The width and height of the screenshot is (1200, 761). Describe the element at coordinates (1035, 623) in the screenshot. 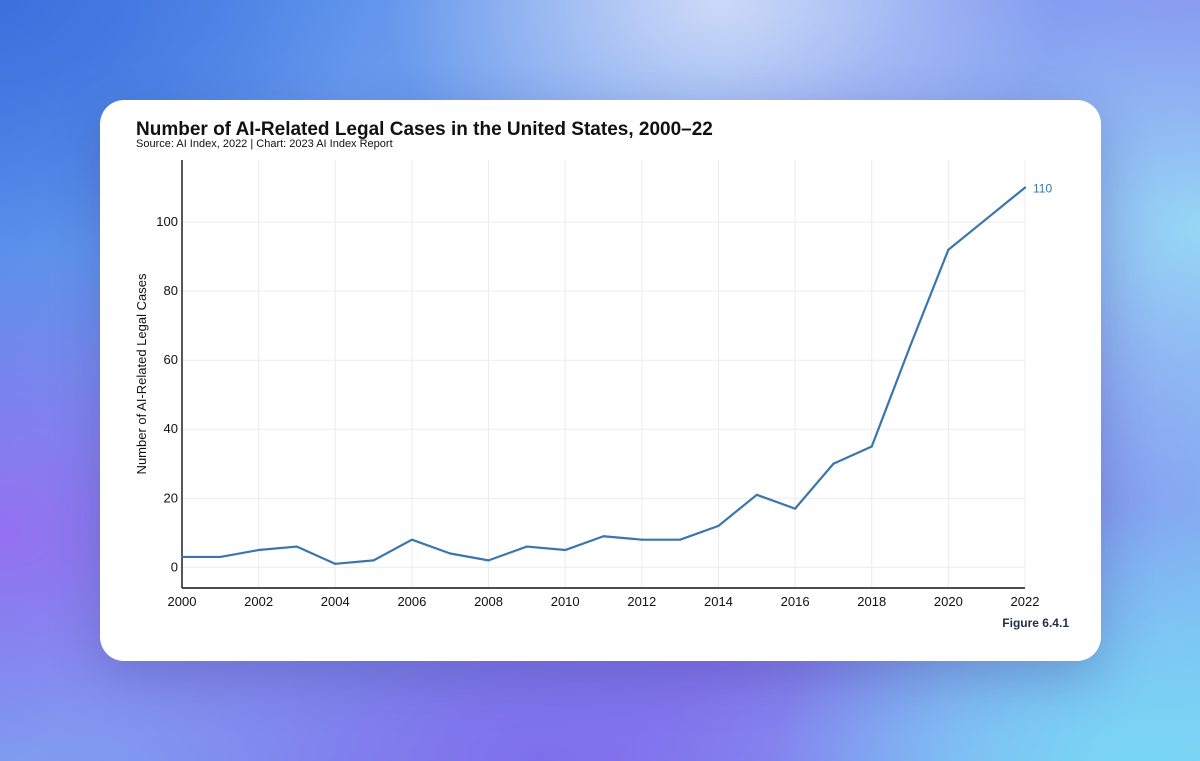

I see `figure-label: Figure 6.4.1` at that location.